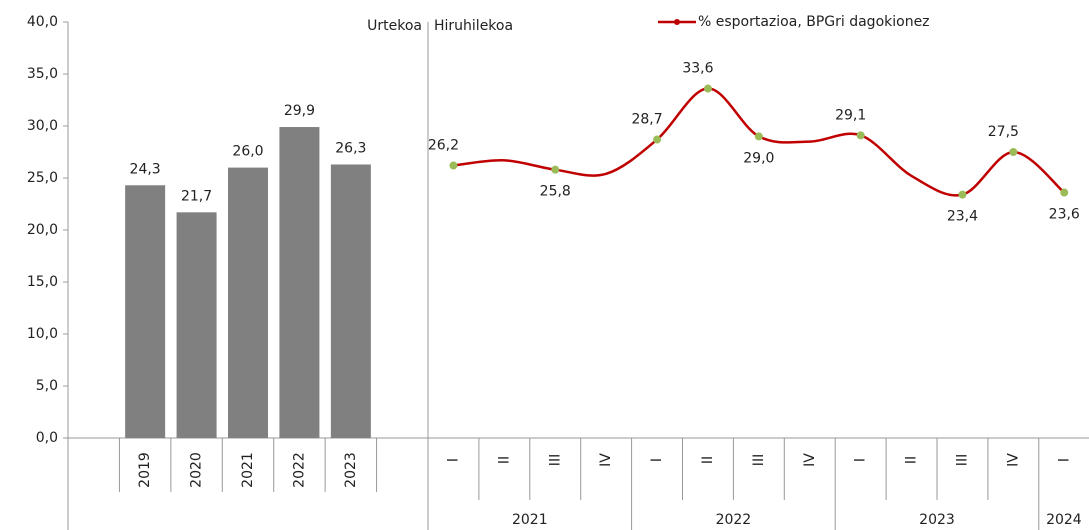  Describe the element at coordinates (394, 26) in the screenshot. I see `section-label: Urtekoa` at that location.